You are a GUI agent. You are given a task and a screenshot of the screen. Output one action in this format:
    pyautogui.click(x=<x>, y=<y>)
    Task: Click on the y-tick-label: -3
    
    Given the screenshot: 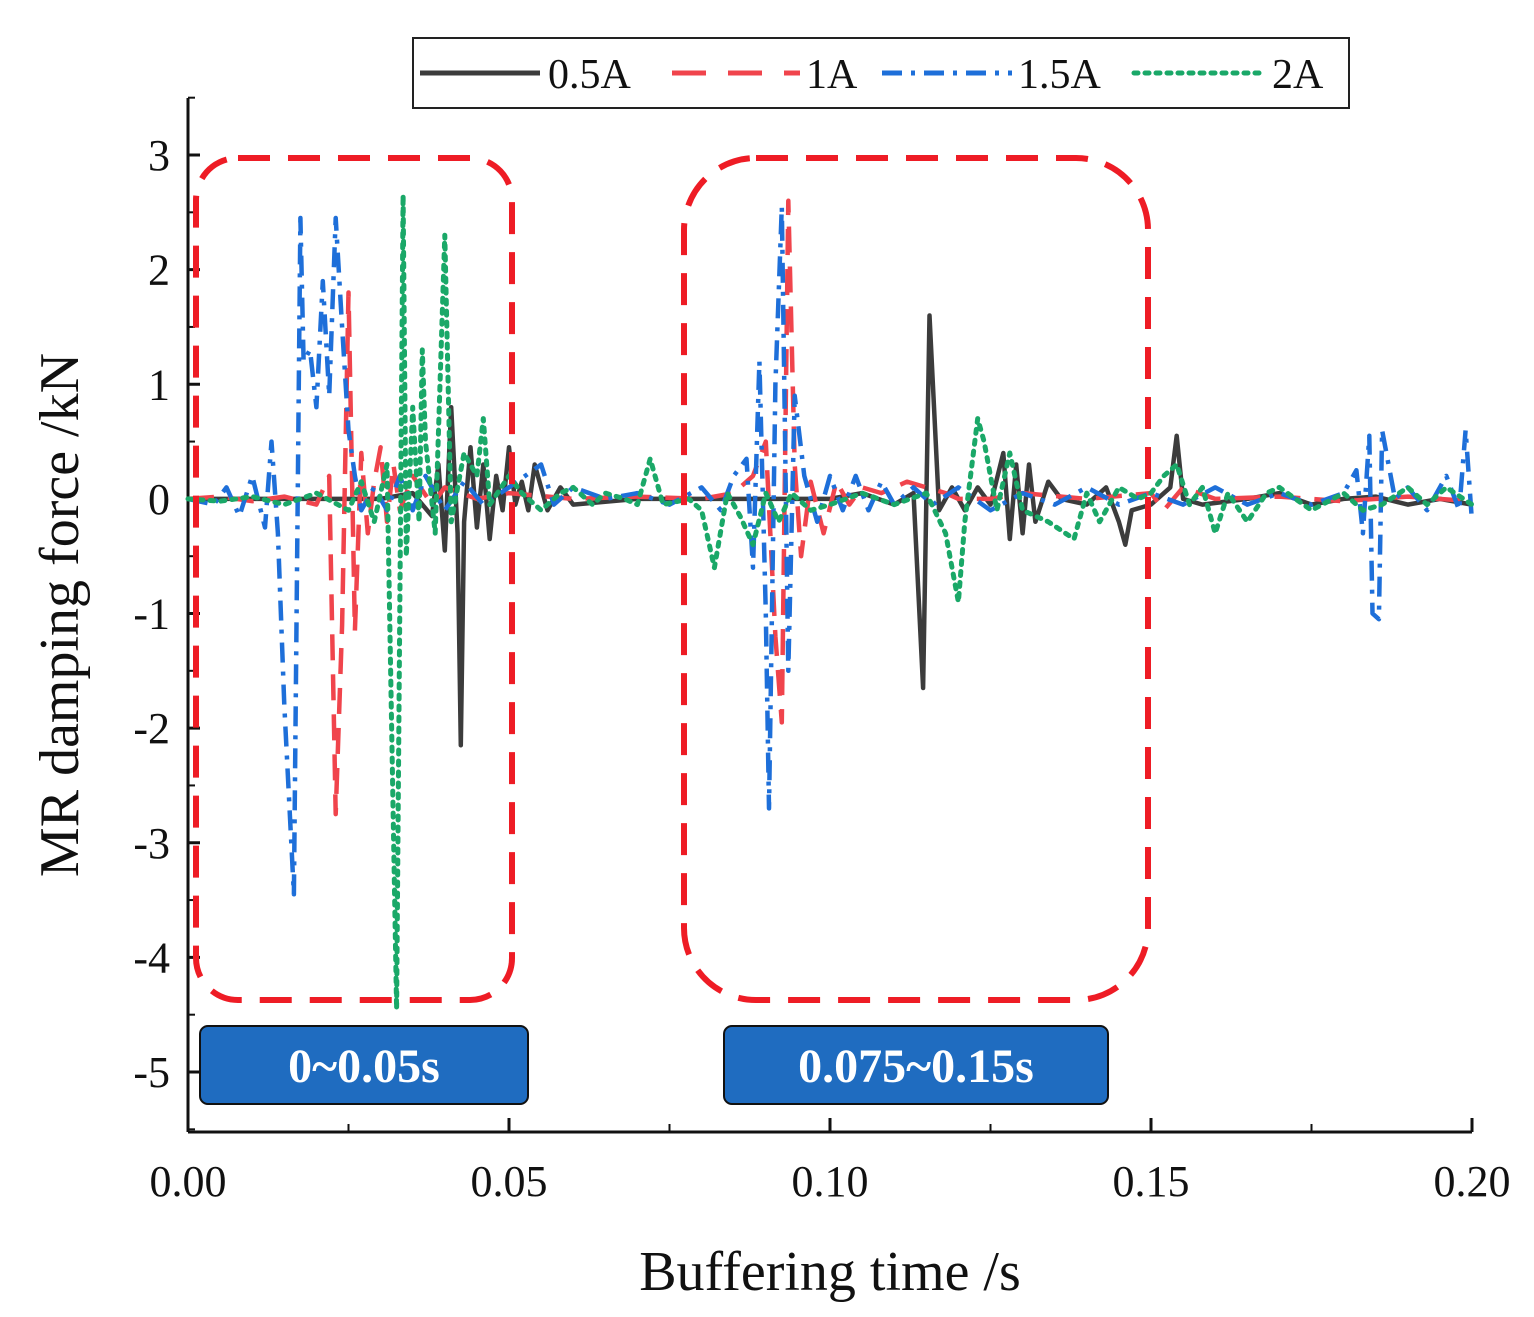 What is the action you would take?
    pyautogui.click(x=151, y=843)
    